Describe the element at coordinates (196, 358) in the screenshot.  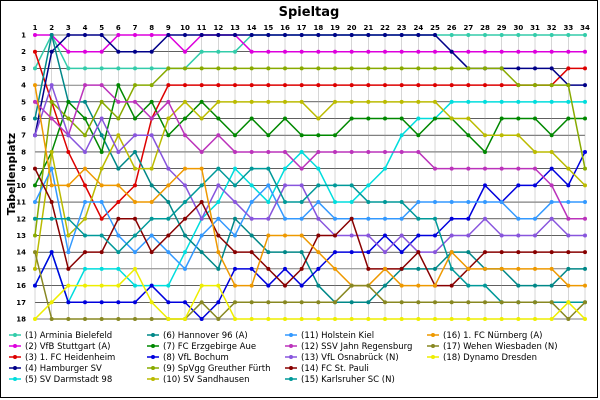
I see `legend-label: (8) VfL Bochum` at that location.